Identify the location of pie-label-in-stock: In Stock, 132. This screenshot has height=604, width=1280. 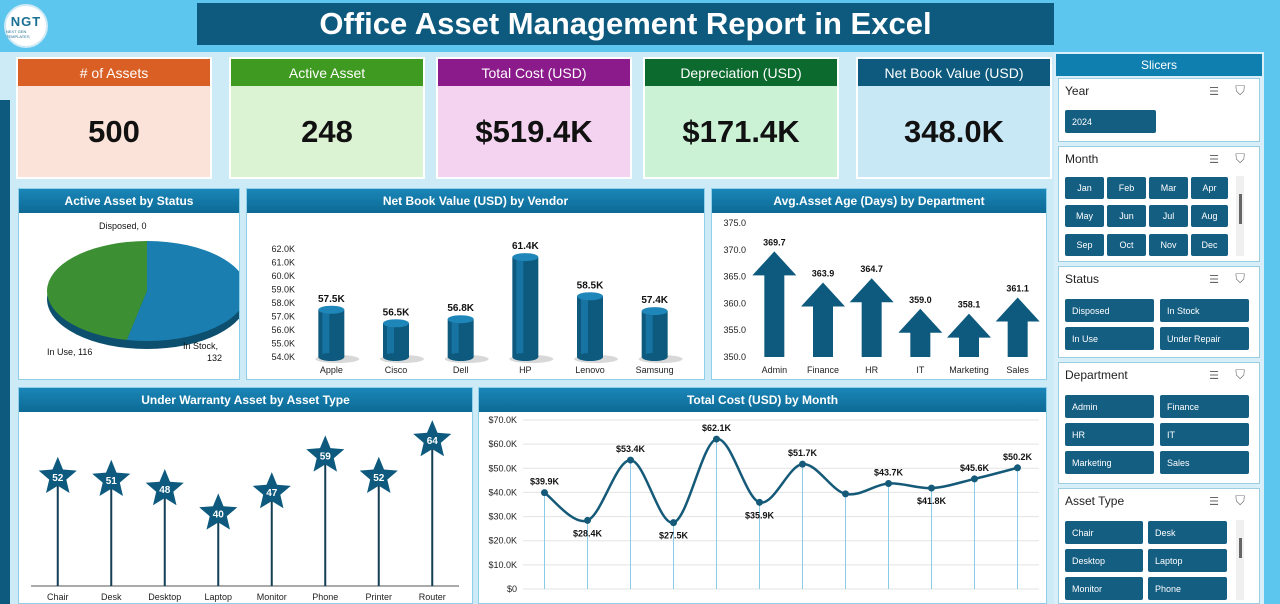
(202, 352).